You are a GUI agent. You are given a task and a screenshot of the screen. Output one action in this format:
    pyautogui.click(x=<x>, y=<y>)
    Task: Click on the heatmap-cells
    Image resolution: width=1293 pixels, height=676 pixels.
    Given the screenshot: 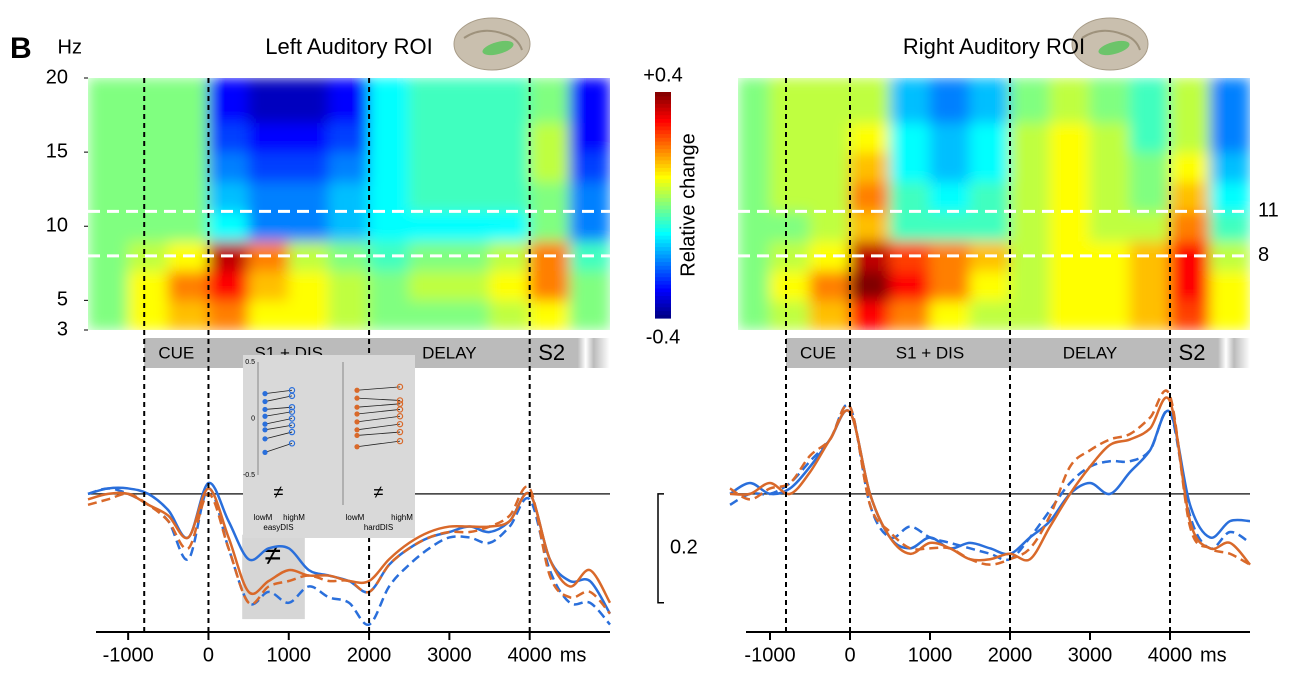 What is the action you would take?
    pyautogui.click(x=994, y=204)
    